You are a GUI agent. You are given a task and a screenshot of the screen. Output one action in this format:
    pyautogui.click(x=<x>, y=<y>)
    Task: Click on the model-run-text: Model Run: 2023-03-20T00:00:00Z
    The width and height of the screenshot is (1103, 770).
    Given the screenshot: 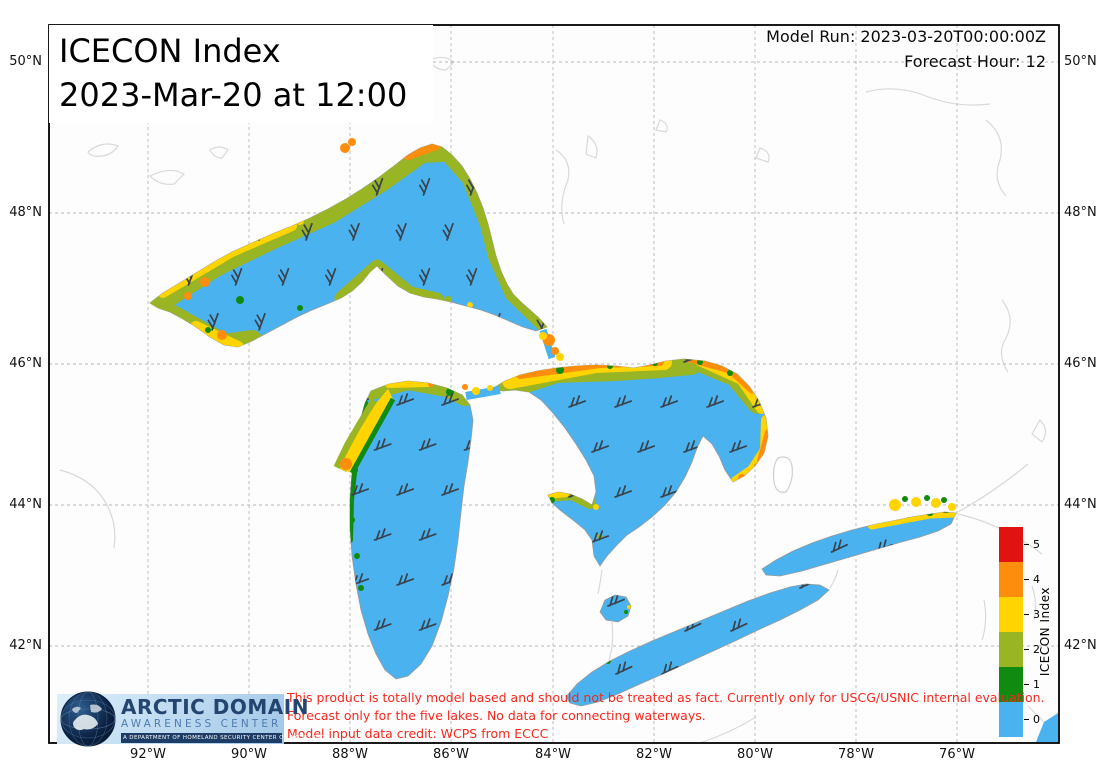 What is the action you would take?
    pyautogui.click(x=906, y=36)
    